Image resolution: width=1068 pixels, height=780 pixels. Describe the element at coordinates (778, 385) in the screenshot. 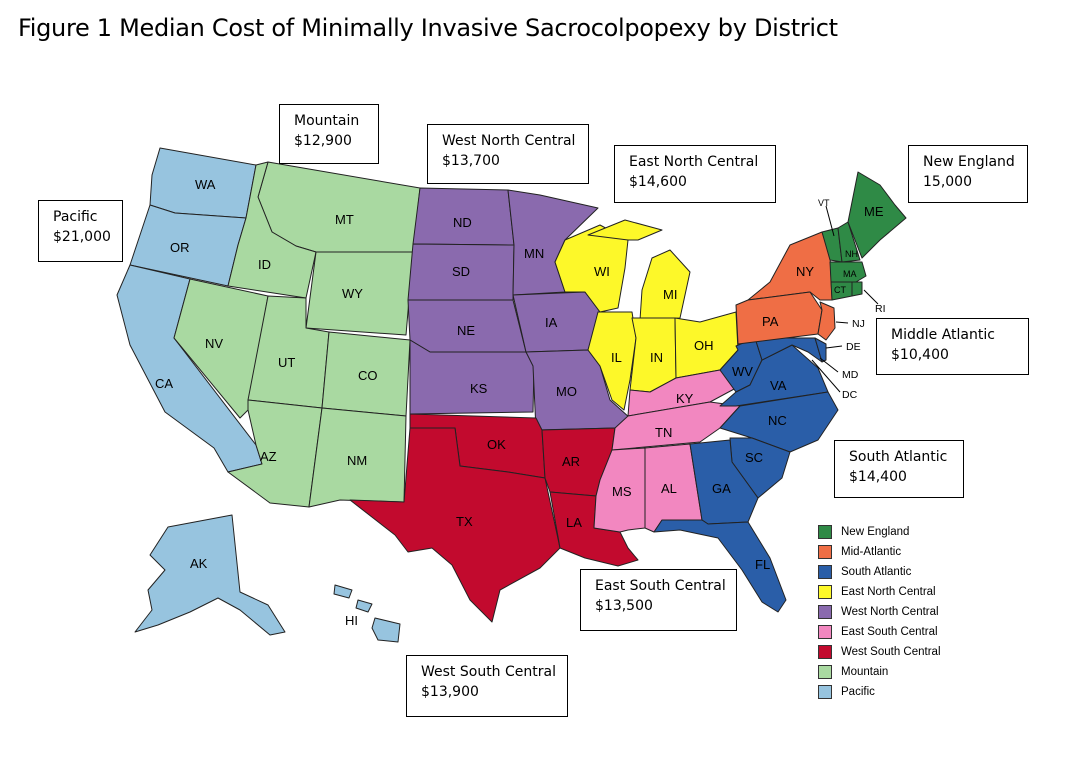

I see `label-VA: VA` at that location.